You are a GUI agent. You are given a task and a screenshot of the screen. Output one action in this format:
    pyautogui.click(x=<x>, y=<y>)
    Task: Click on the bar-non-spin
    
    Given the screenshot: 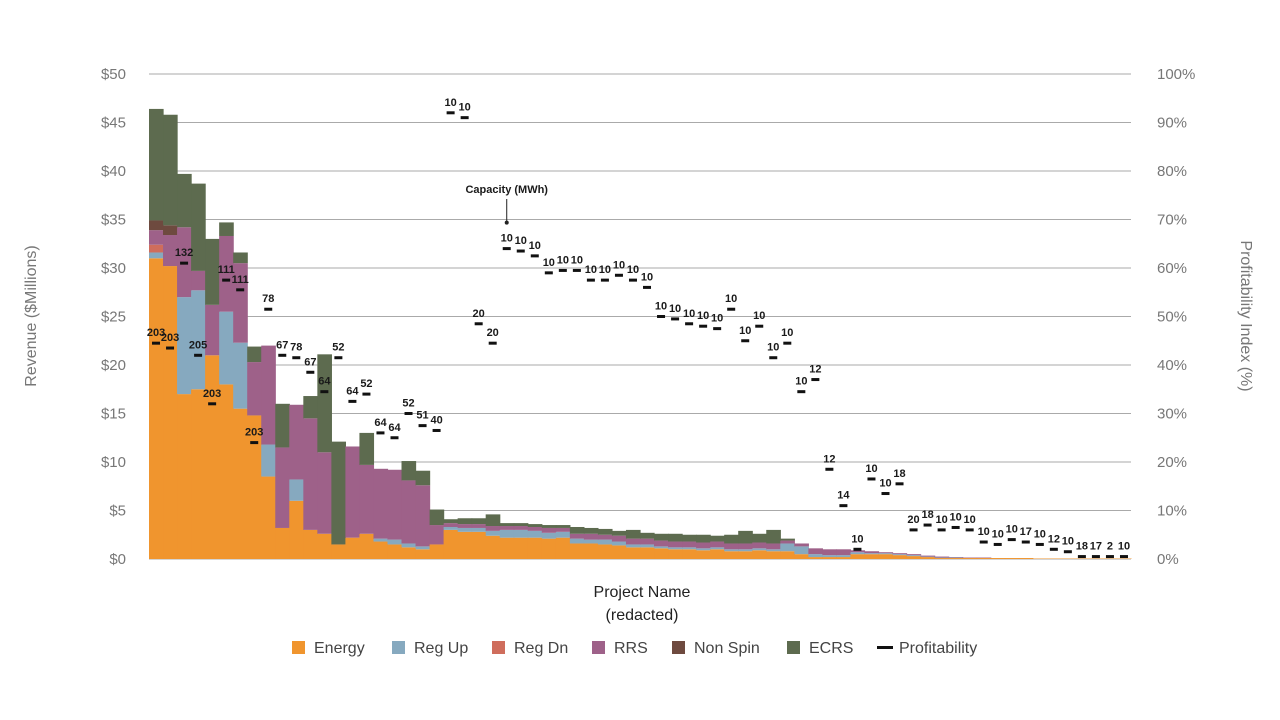 What is the action you would take?
    pyautogui.click(x=170, y=230)
    